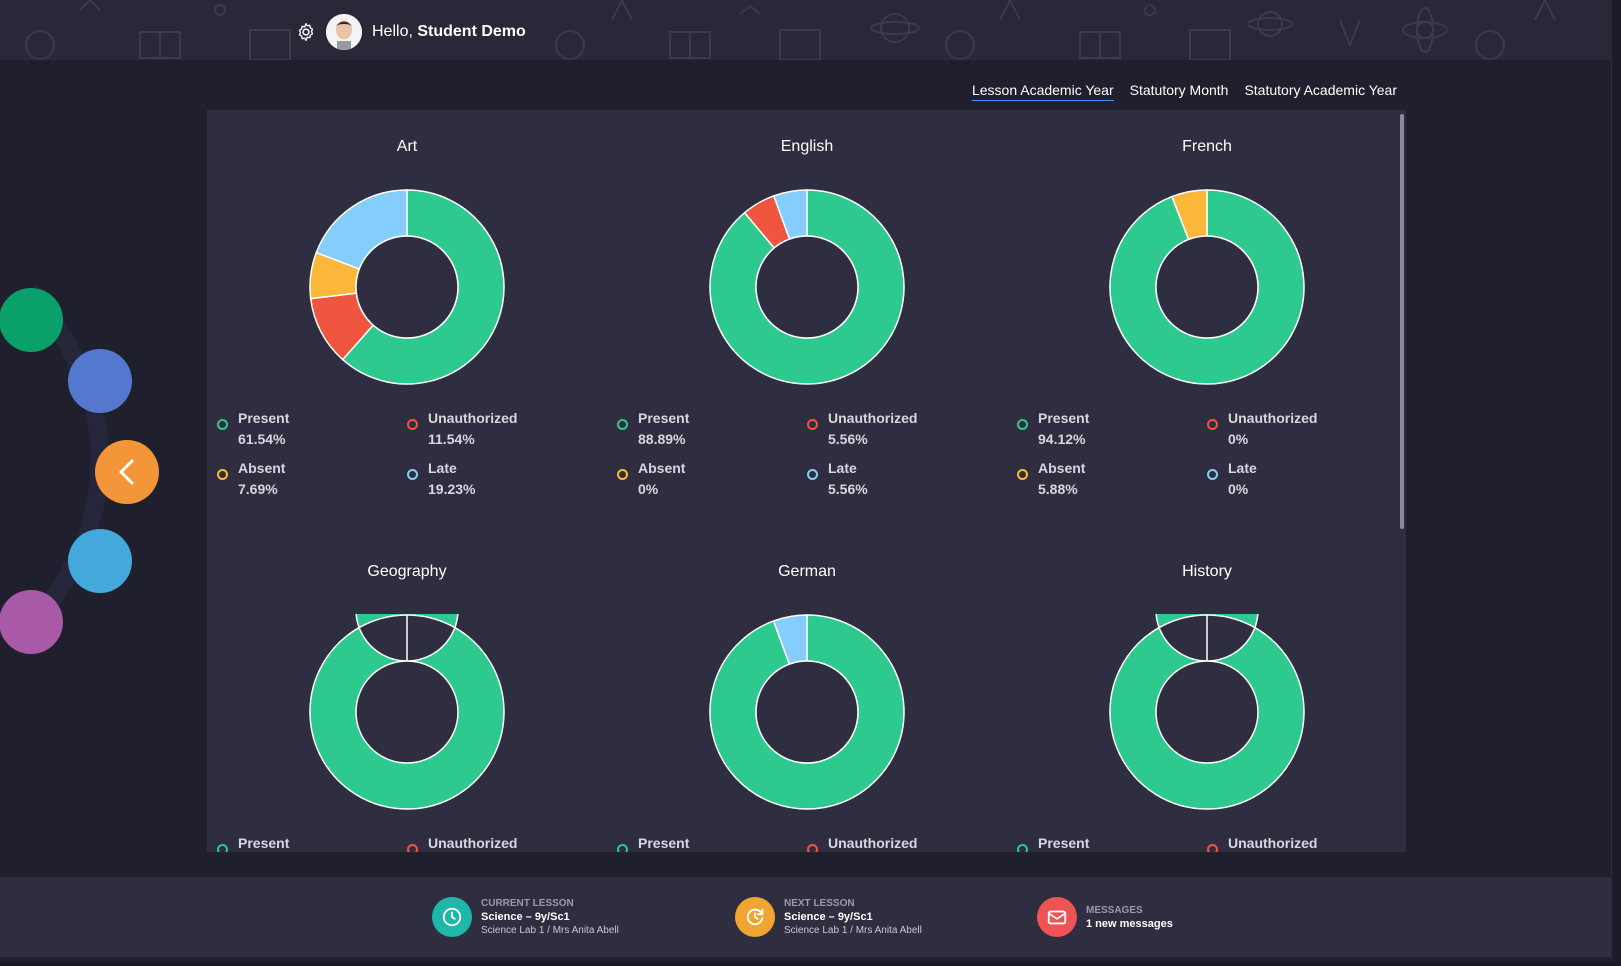 This screenshot has width=1621, height=966. I want to click on legend-item-present: Present 61.54%, so click(312, 429).